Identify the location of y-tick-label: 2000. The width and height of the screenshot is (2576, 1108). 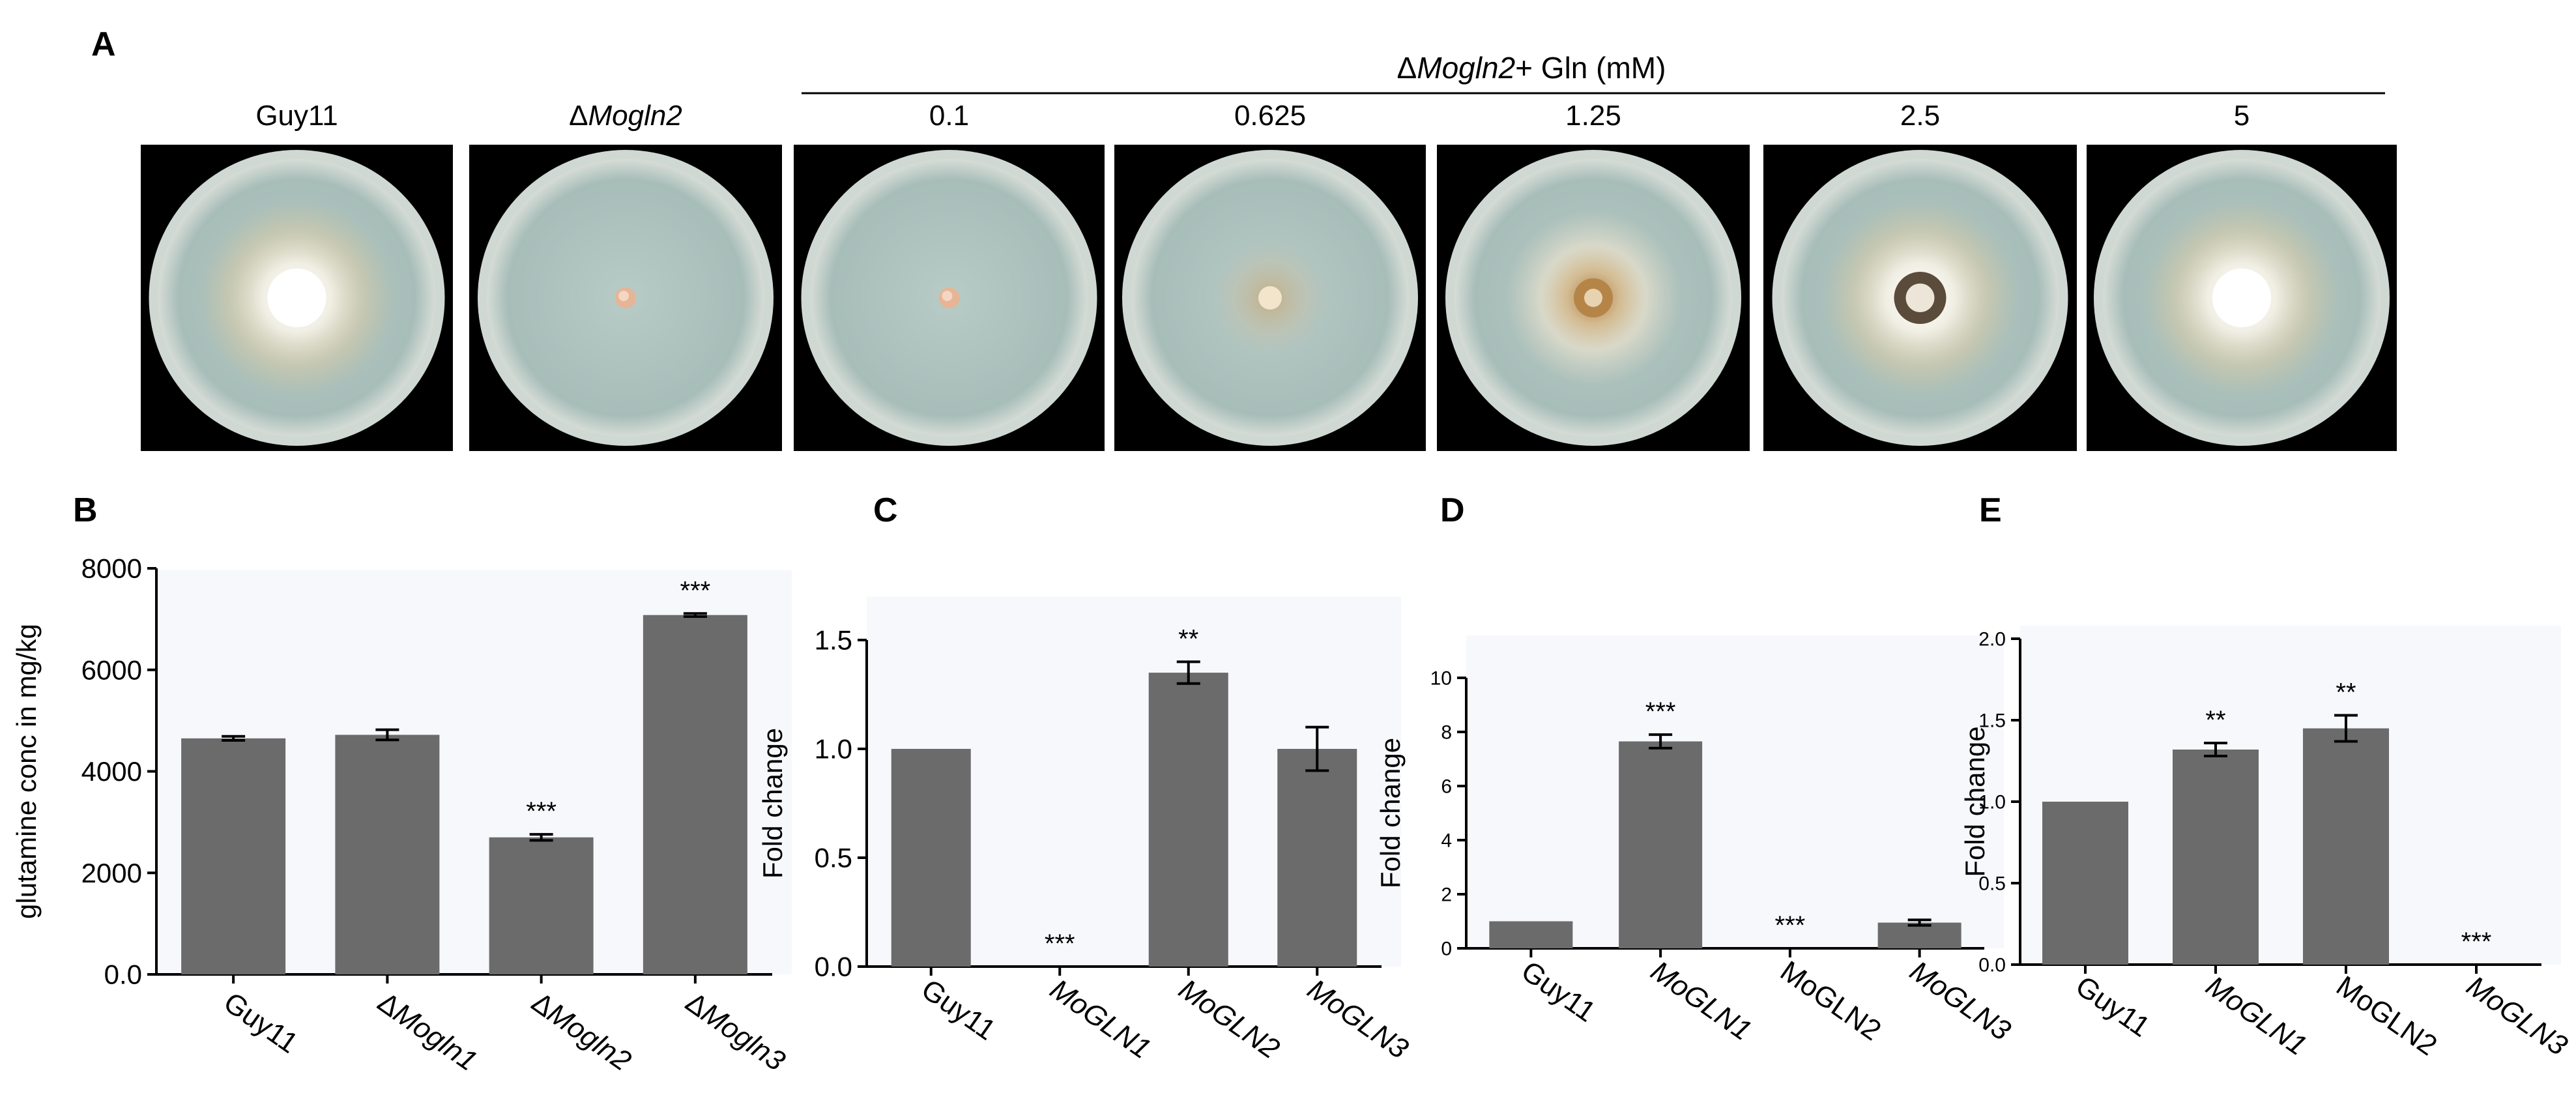
(111, 873).